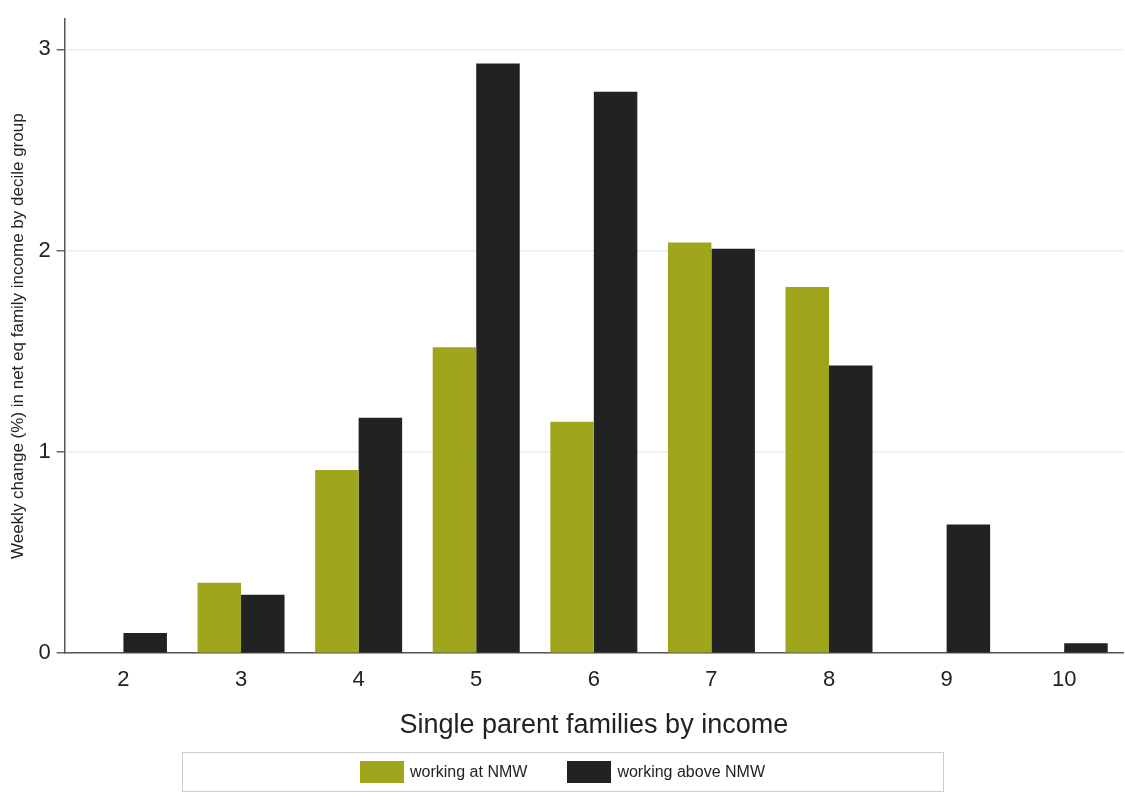 The height and width of the screenshot is (805, 1125). Describe the element at coordinates (469, 772) in the screenshot. I see `legend-label: working at NMW` at that location.